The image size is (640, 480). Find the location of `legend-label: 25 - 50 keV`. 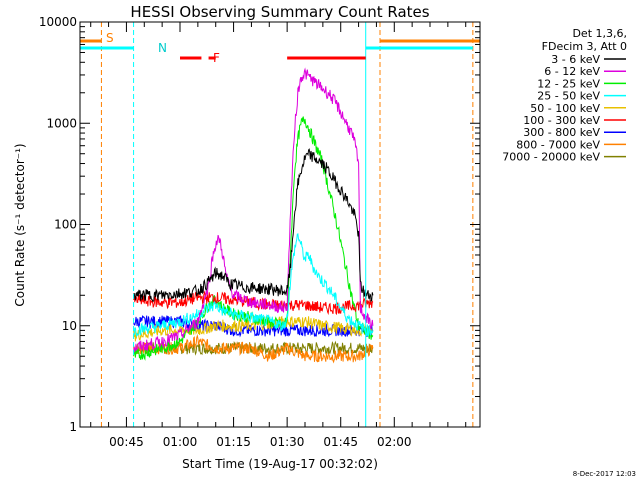

legend-label: 25 - 50 keV is located at coordinates (568, 96).